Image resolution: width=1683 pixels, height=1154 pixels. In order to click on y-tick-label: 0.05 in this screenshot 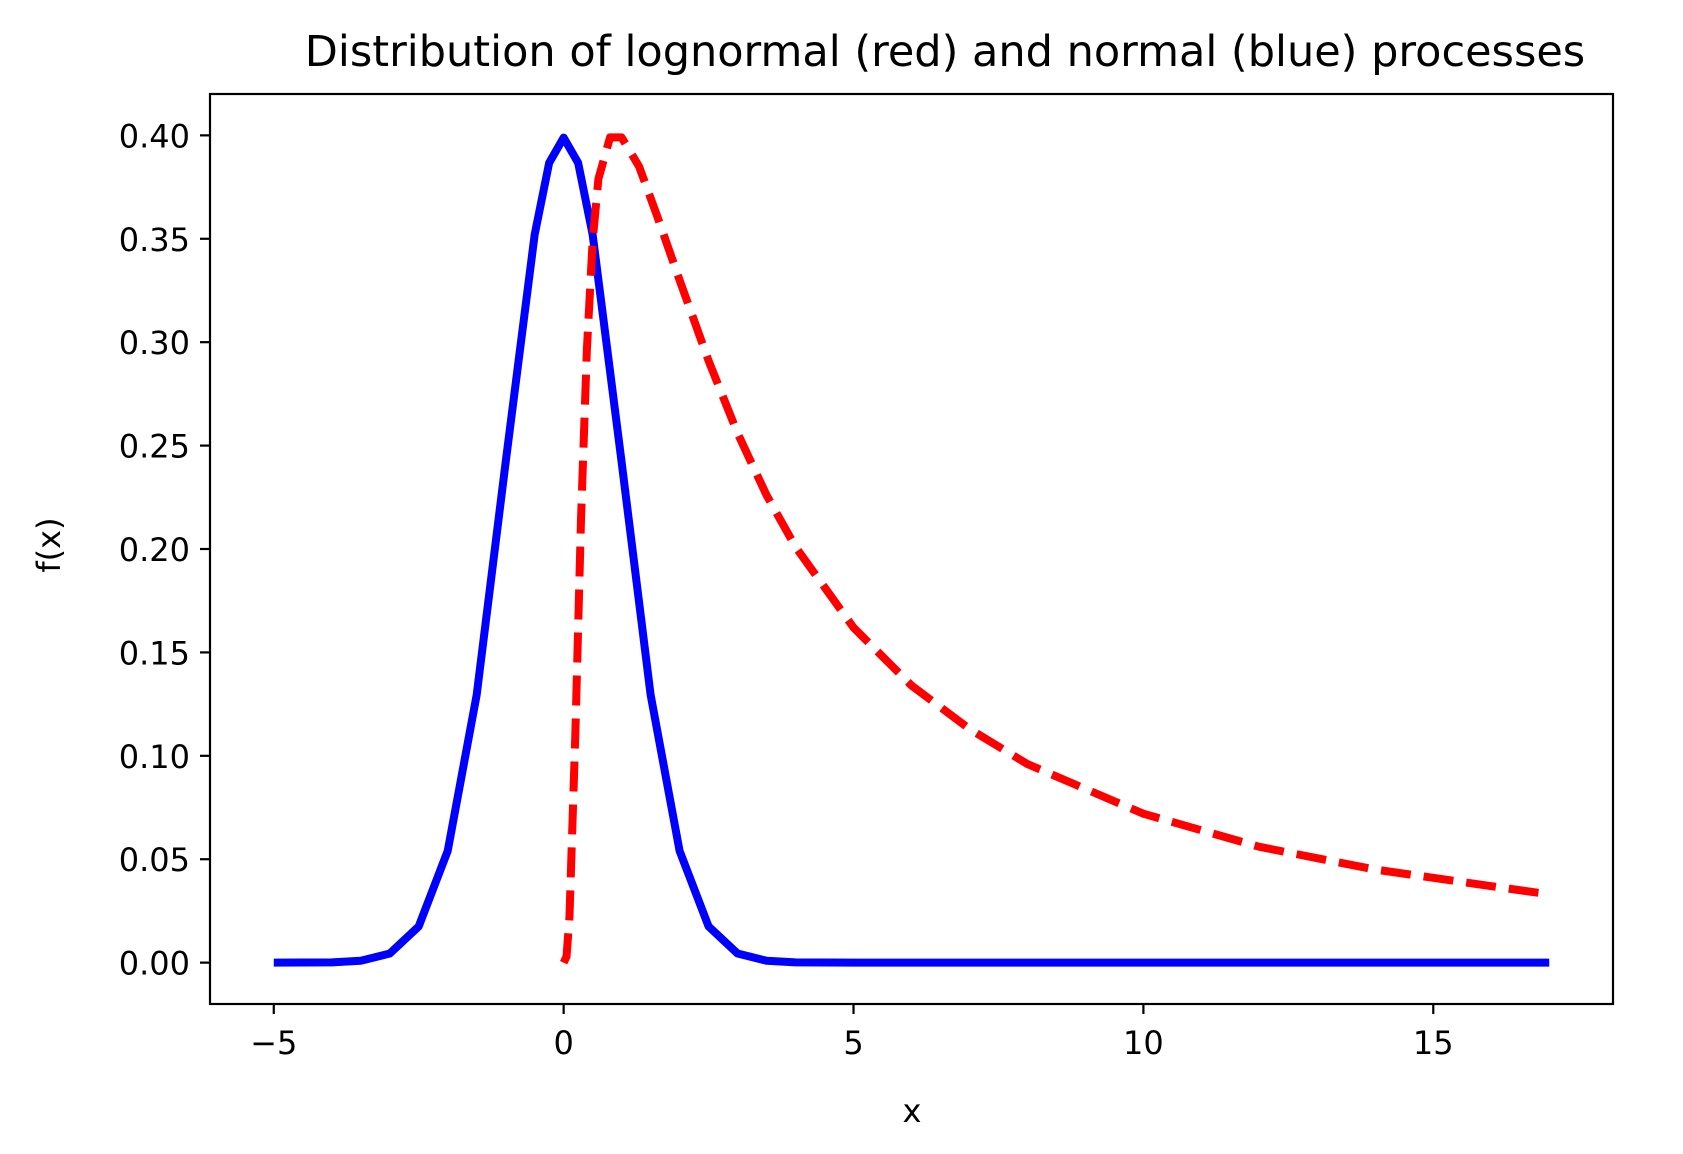, I will do `click(154, 860)`.